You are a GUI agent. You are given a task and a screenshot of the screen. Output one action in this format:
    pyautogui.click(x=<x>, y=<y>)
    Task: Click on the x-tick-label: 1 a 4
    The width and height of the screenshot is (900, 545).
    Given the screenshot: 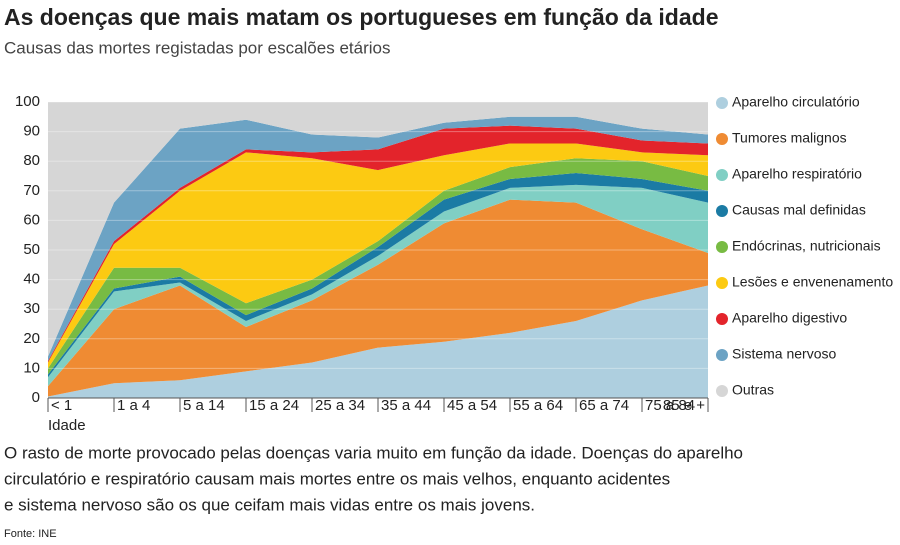 What is the action you would take?
    pyautogui.click(x=133, y=405)
    